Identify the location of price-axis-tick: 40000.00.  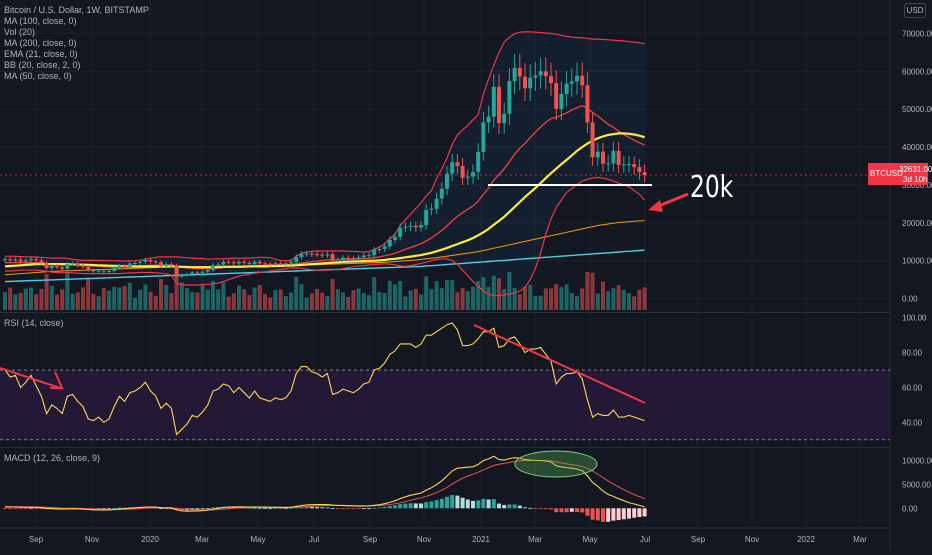
(917, 147).